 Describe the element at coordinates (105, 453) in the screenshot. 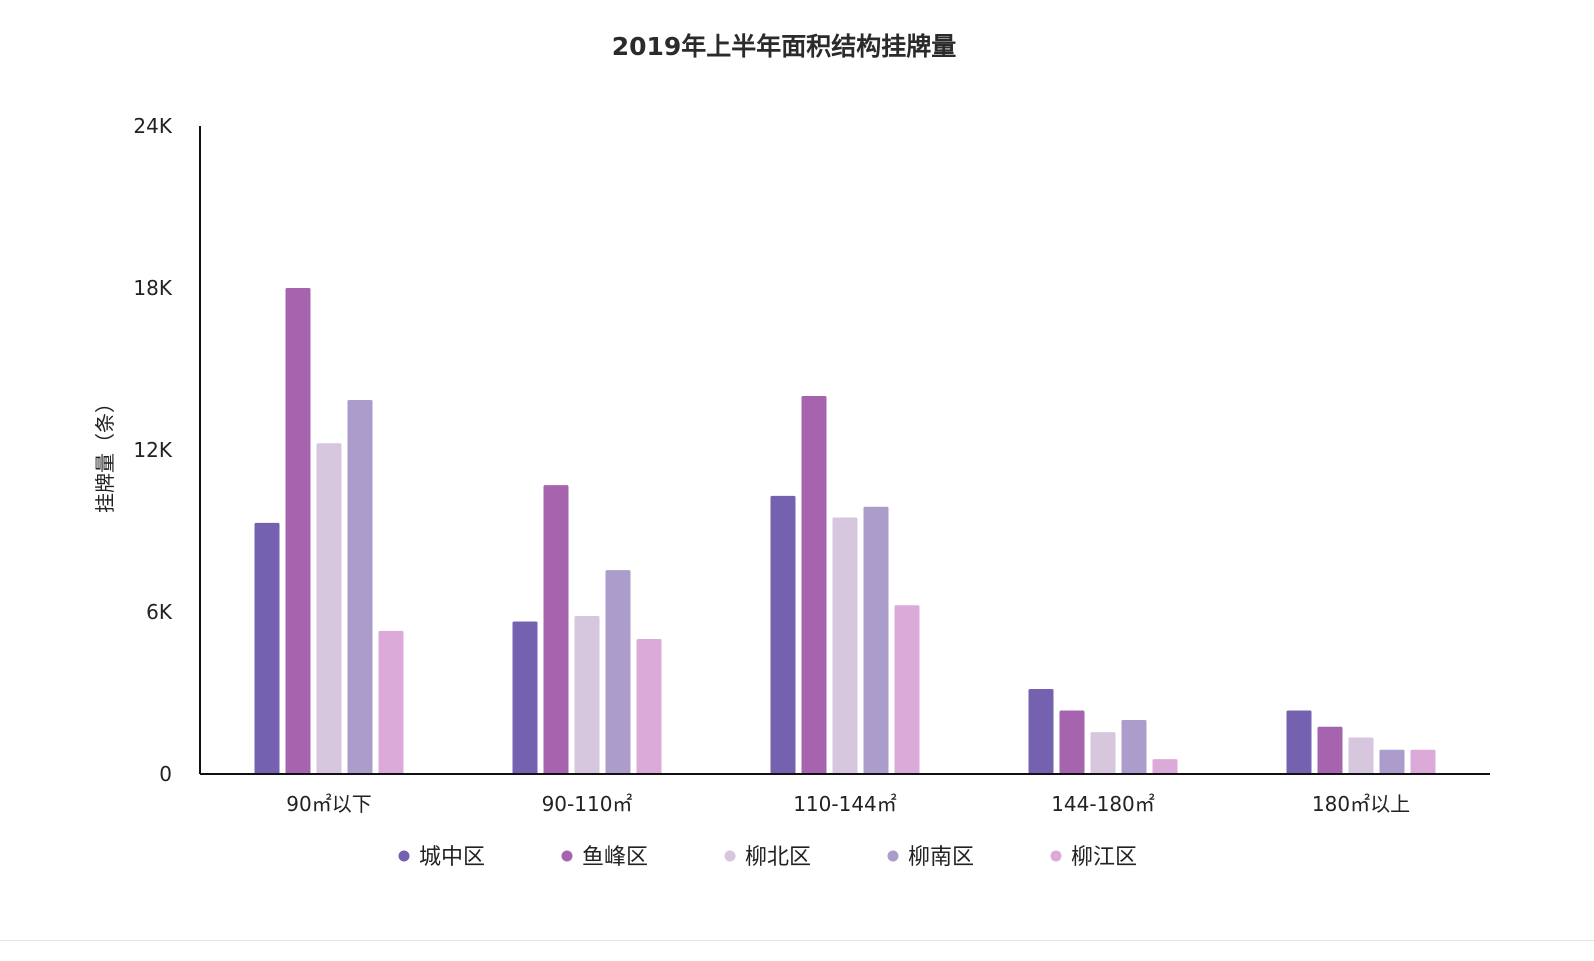

I see `y-axis-label: 挂牌量（条）` at that location.